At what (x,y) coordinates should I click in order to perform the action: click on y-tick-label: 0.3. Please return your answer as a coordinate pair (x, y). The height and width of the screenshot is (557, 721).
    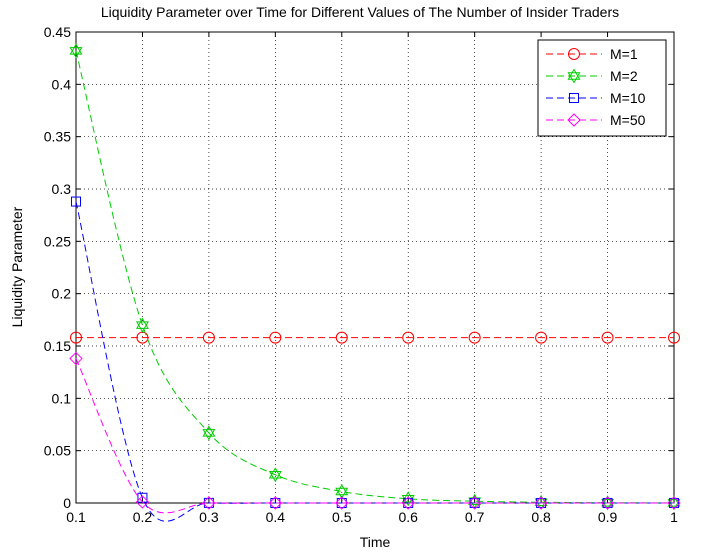
    Looking at the image, I should click on (62, 189).